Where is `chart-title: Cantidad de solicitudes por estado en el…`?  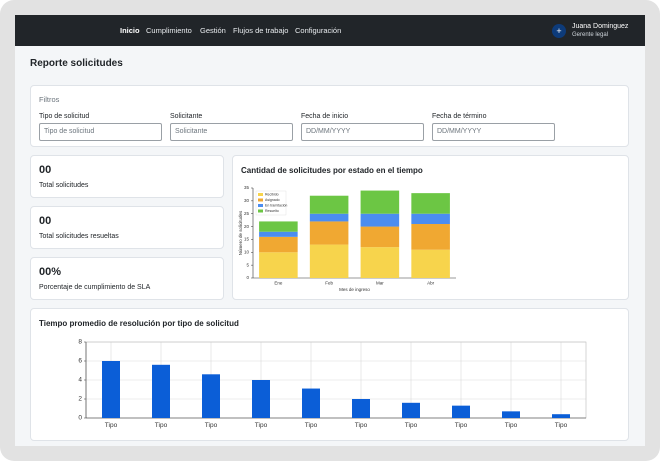
chart-title: Cantidad de solicitudes por estado en el… is located at coordinates (332, 170).